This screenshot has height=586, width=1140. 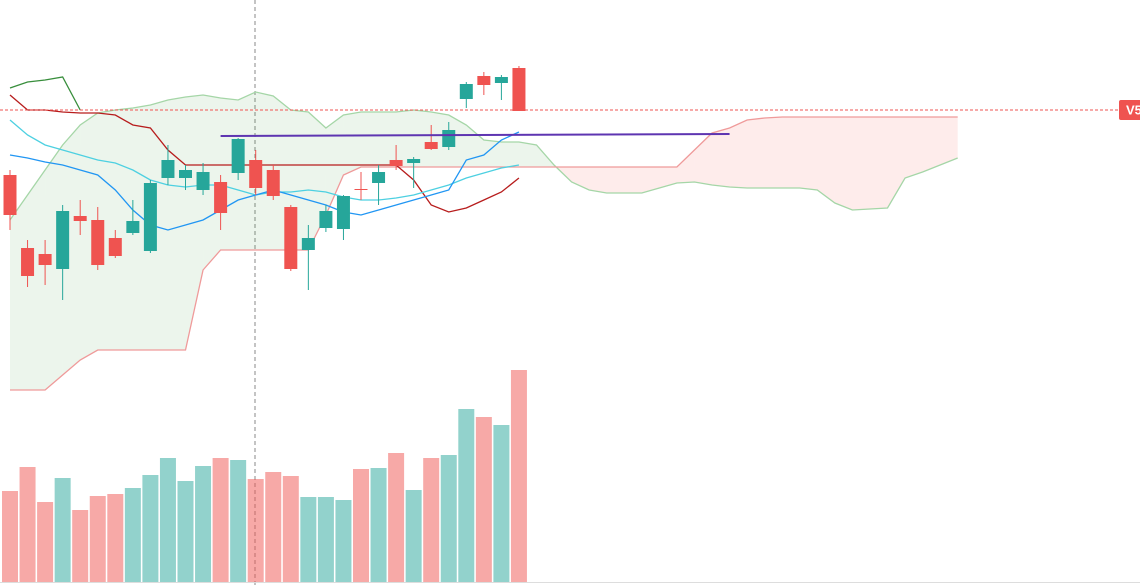 I want to click on trendline, so click(x=475, y=135).